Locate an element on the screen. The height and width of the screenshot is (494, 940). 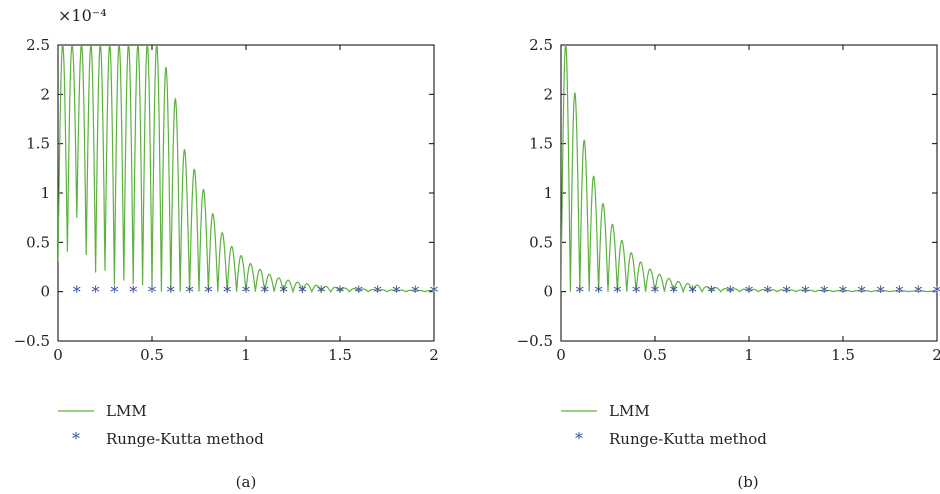
panel-label-b: (b) is located at coordinates (747, 482).